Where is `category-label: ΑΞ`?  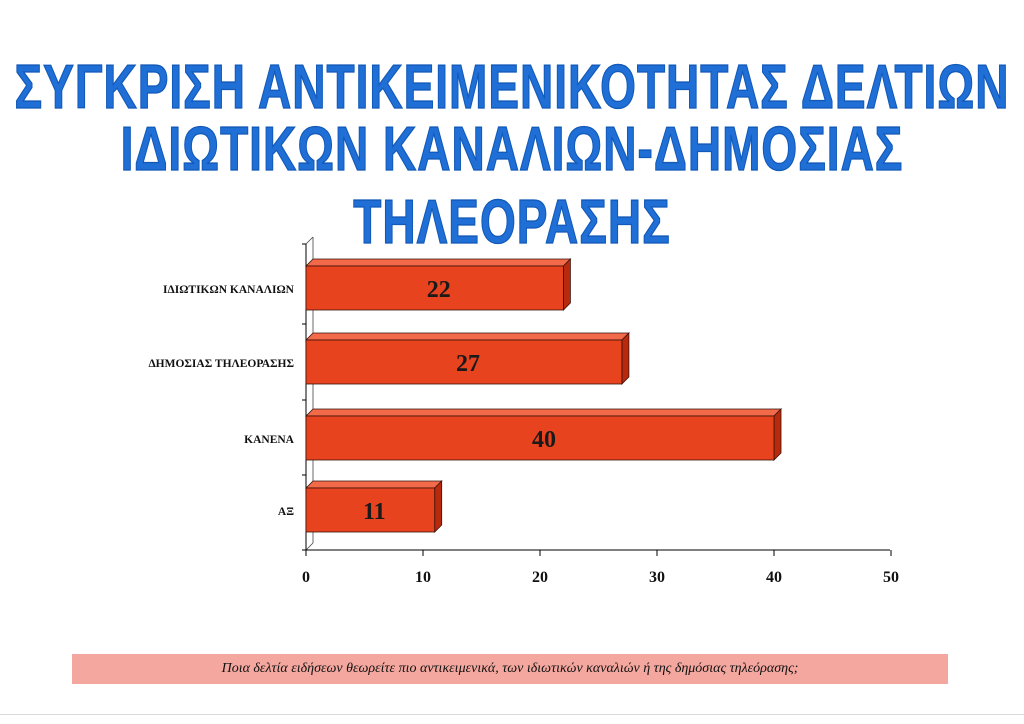 category-label: ΑΞ is located at coordinates (286, 512).